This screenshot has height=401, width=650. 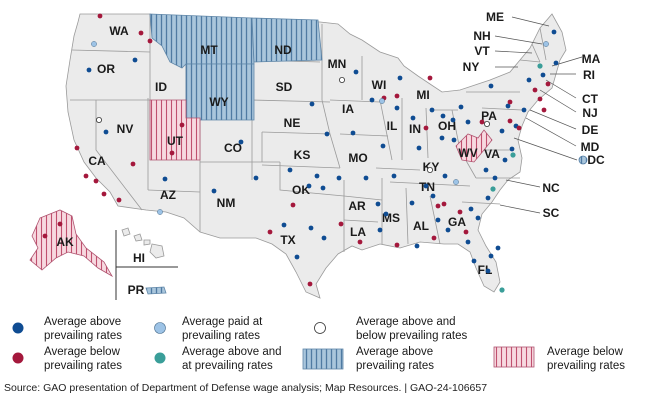 What do you see at coordinates (287, 240) in the screenshot?
I see `label-tx: TX` at bounding box center [287, 240].